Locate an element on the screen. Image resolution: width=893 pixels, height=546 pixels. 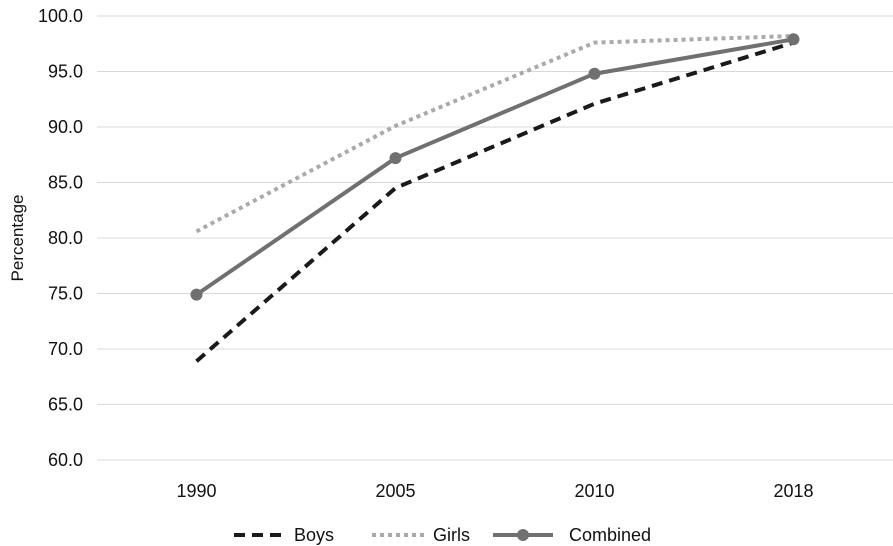
y-tick-label: 75.0 is located at coordinates (65, 294).